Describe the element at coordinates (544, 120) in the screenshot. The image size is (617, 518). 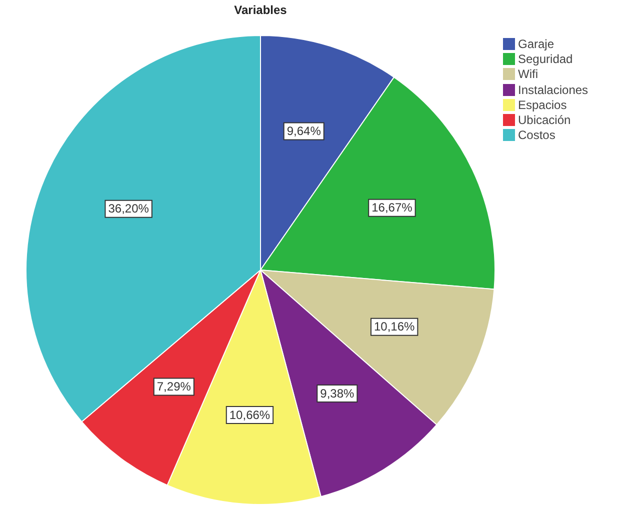
I see `legend-label: Ubicación` at that location.